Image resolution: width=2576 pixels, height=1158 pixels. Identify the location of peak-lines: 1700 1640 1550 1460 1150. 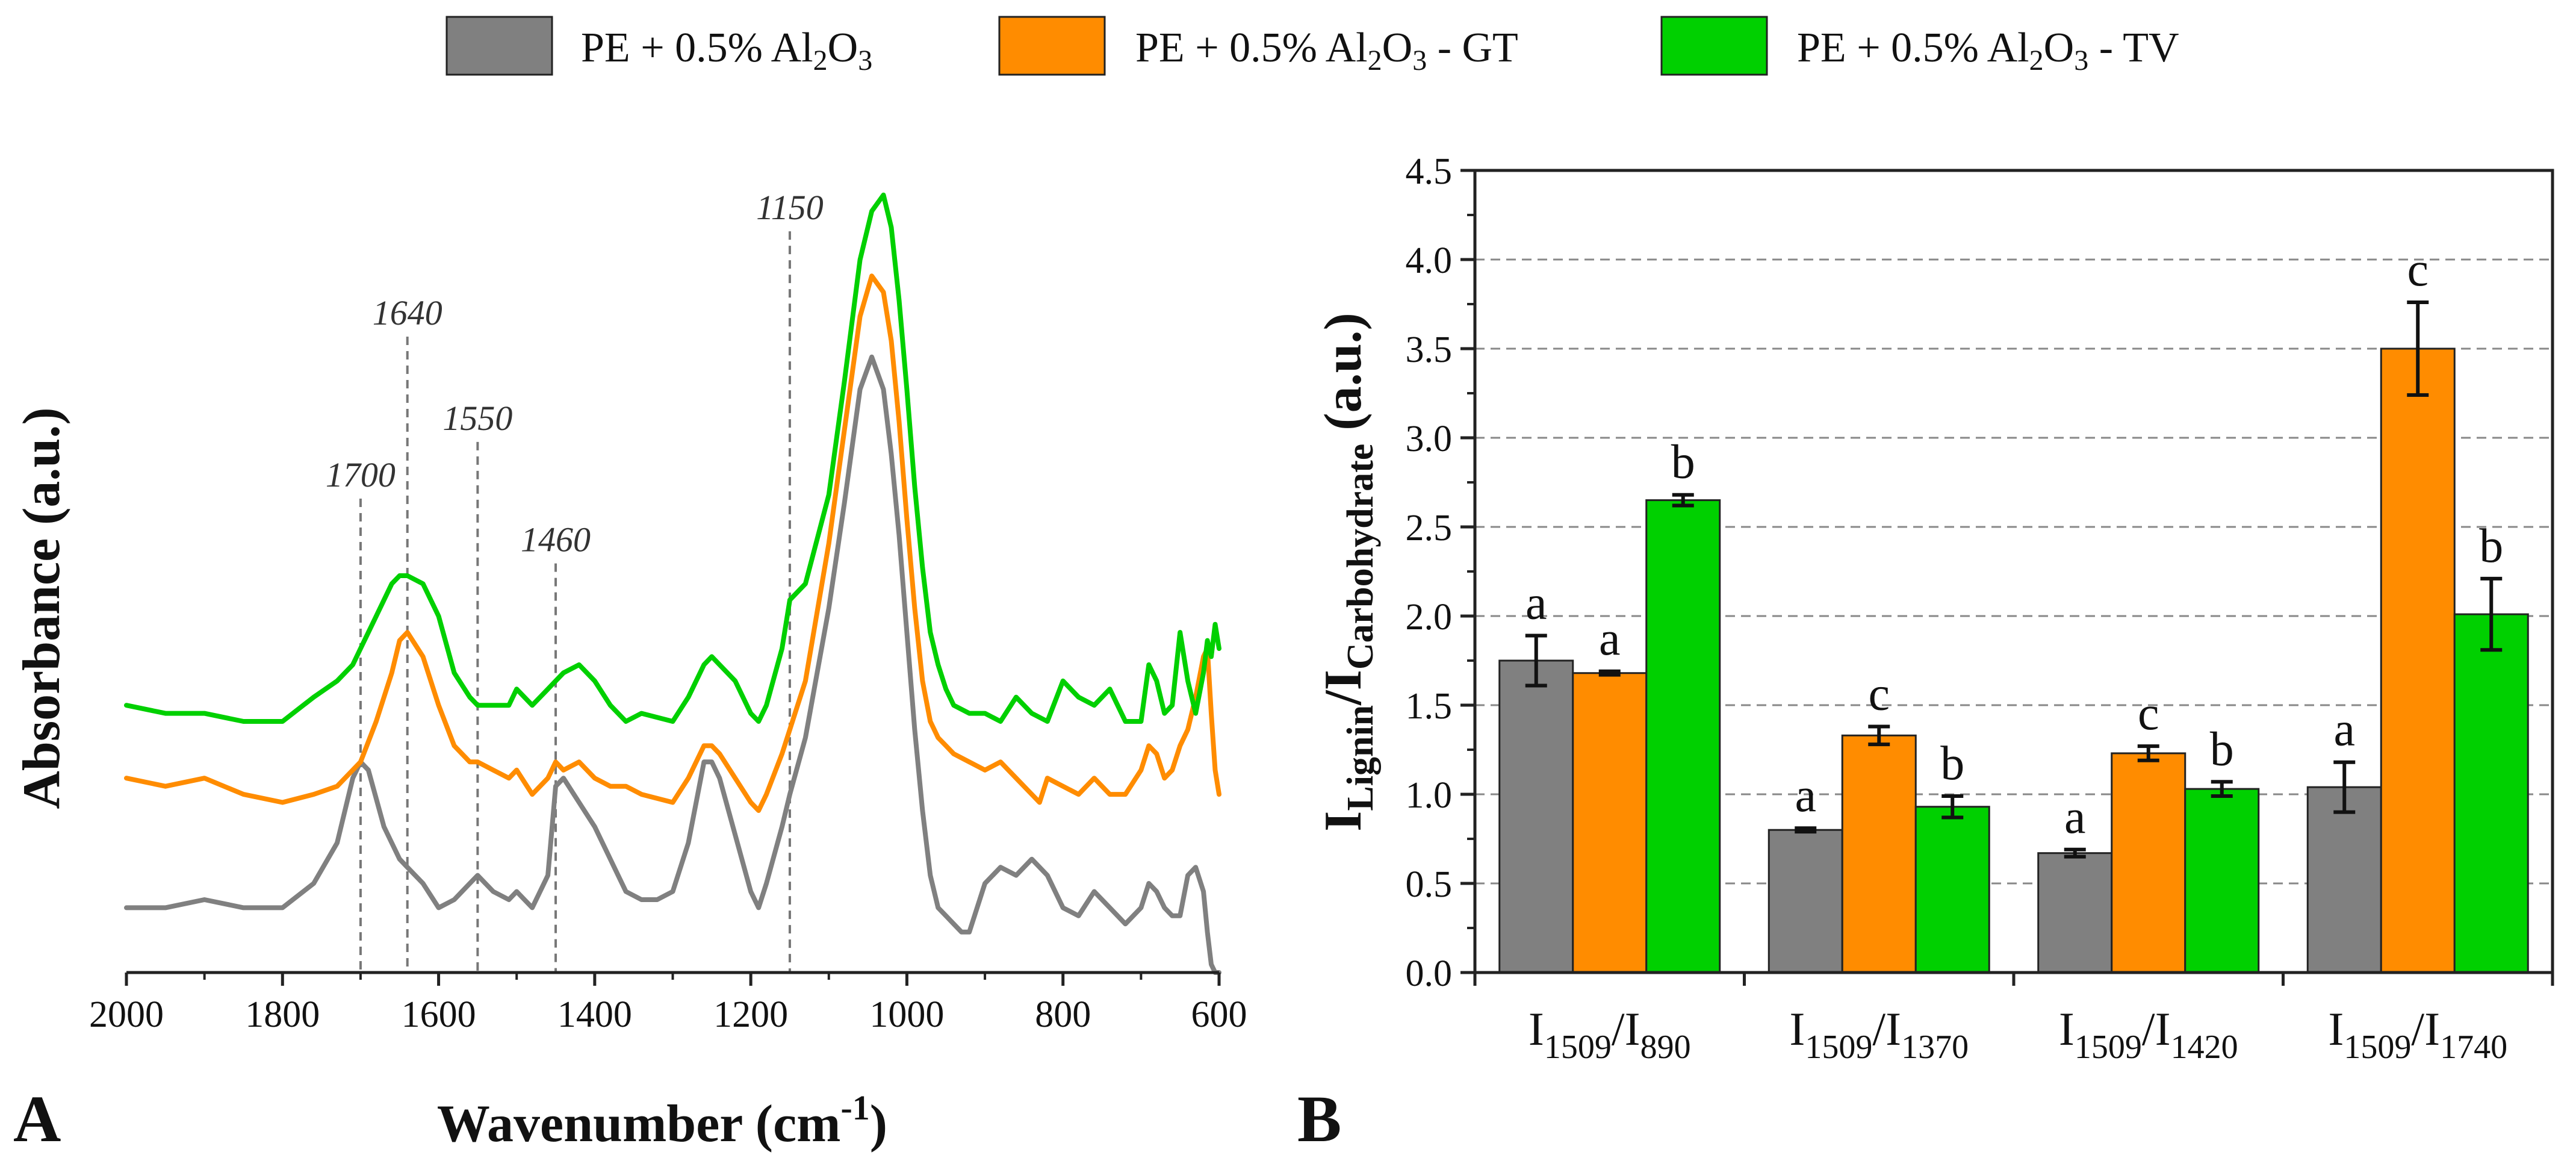
(575, 580).